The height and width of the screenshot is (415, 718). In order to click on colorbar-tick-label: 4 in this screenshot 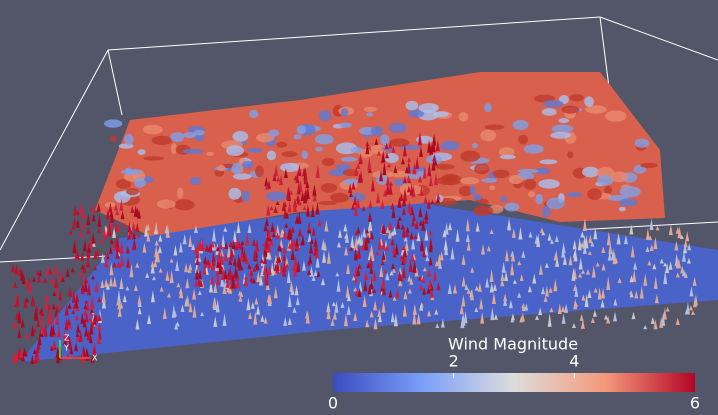, I will do `click(574, 361)`.